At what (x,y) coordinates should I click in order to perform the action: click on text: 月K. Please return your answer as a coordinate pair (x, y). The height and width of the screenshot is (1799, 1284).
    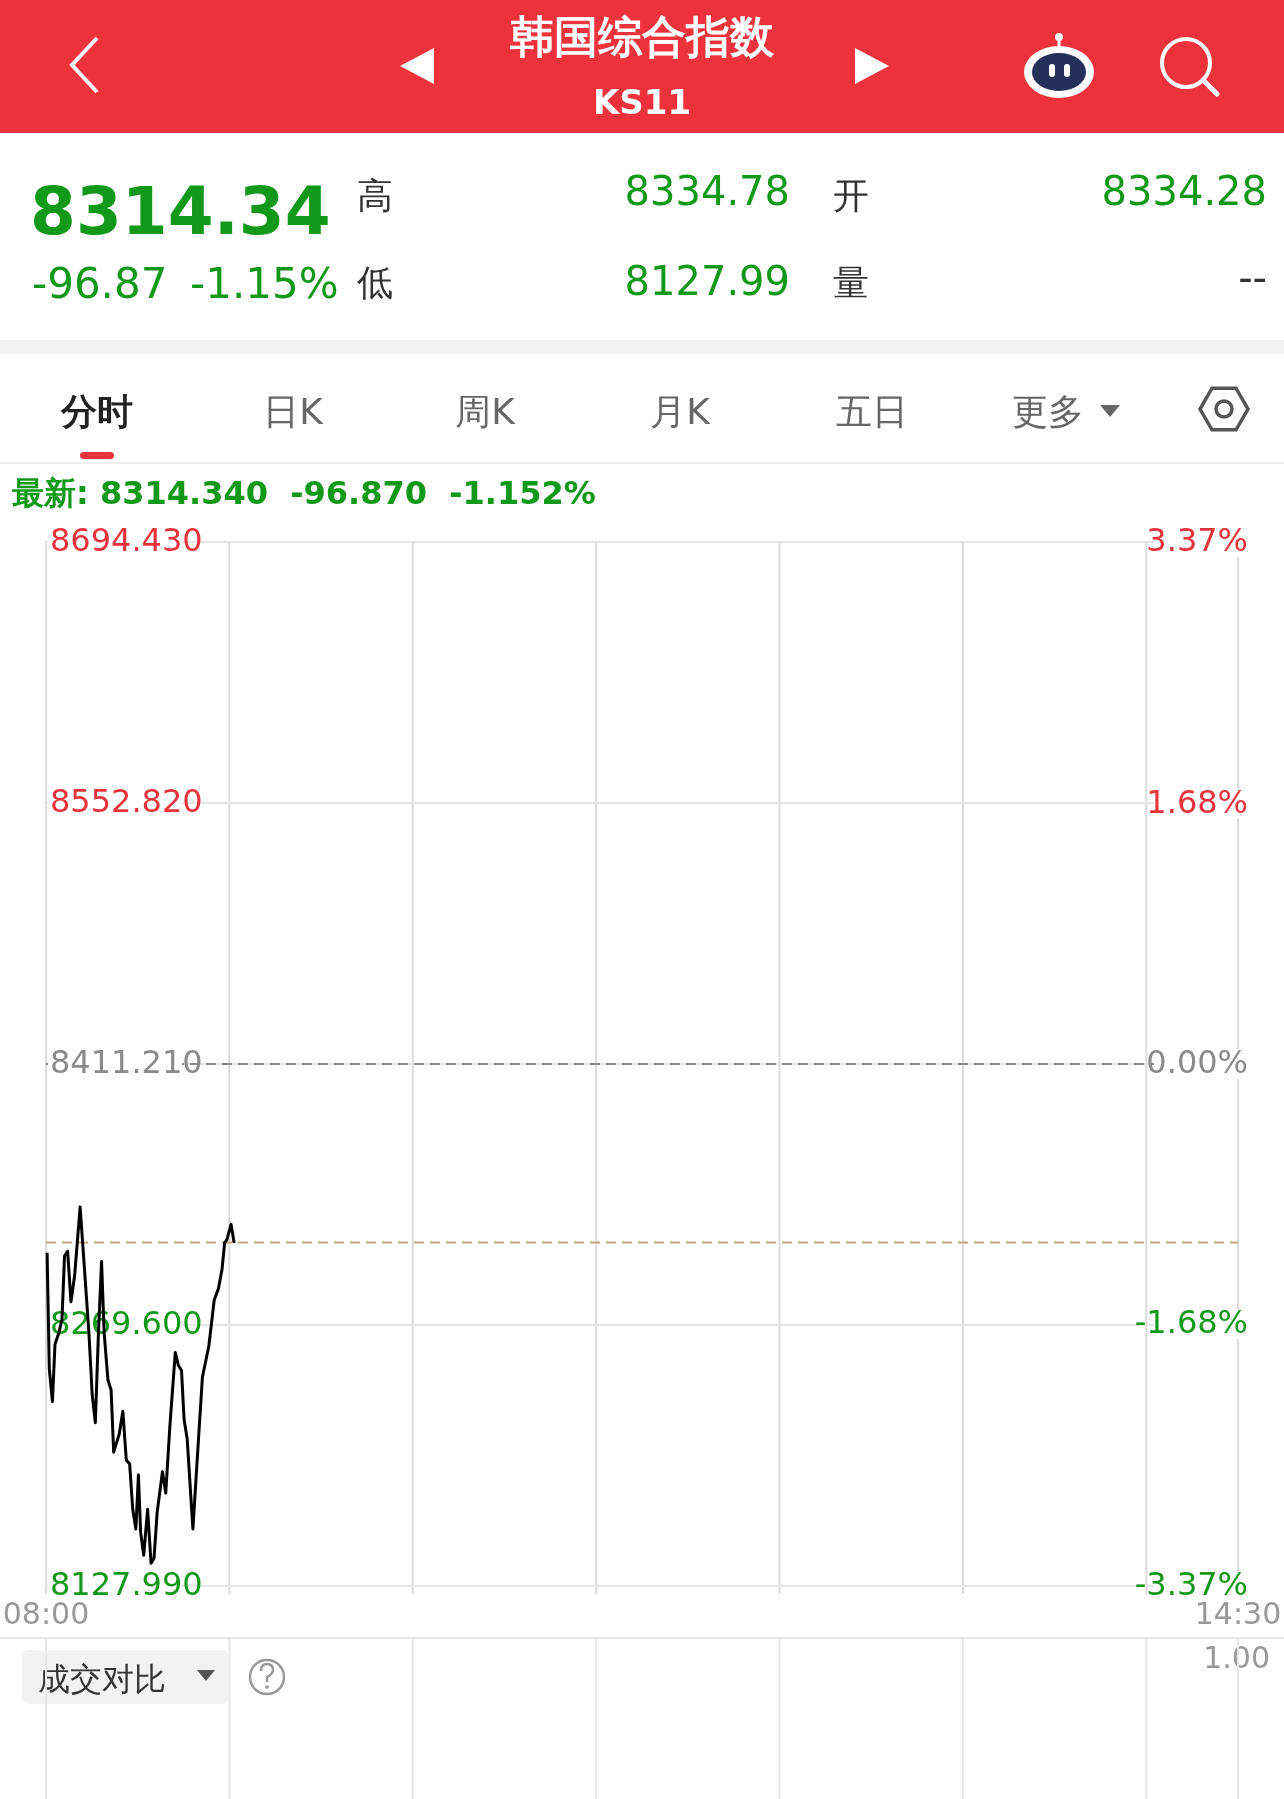
    Looking at the image, I should click on (681, 411).